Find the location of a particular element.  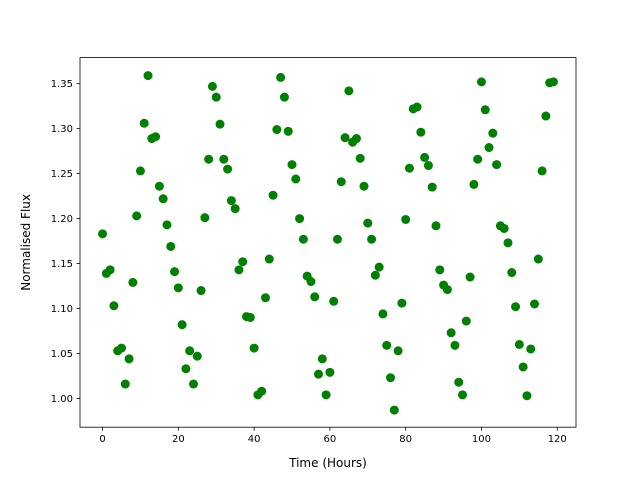

y-axis-label: Normalised Flux is located at coordinates (26, 242).